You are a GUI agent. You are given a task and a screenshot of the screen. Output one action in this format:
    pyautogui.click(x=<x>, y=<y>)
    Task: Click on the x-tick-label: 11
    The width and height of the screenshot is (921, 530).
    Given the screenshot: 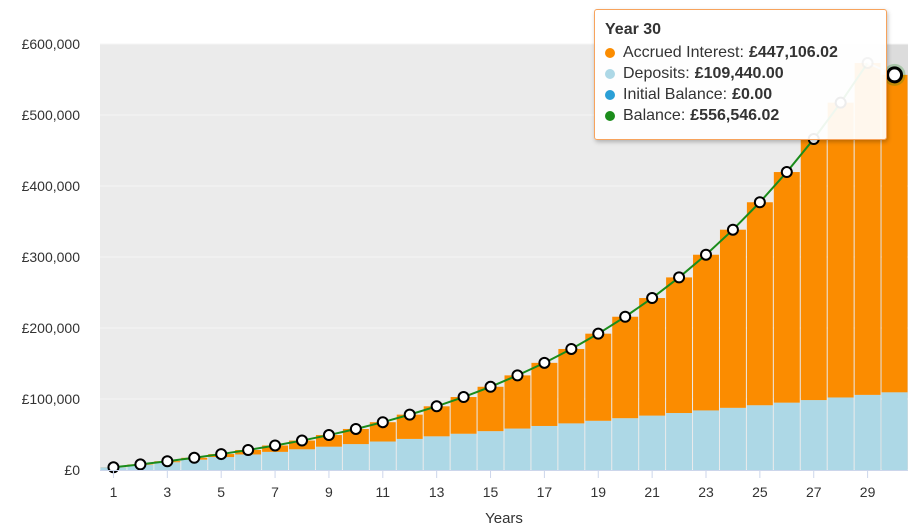 What is the action you would take?
    pyautogui.click(x=383, y=492)
    